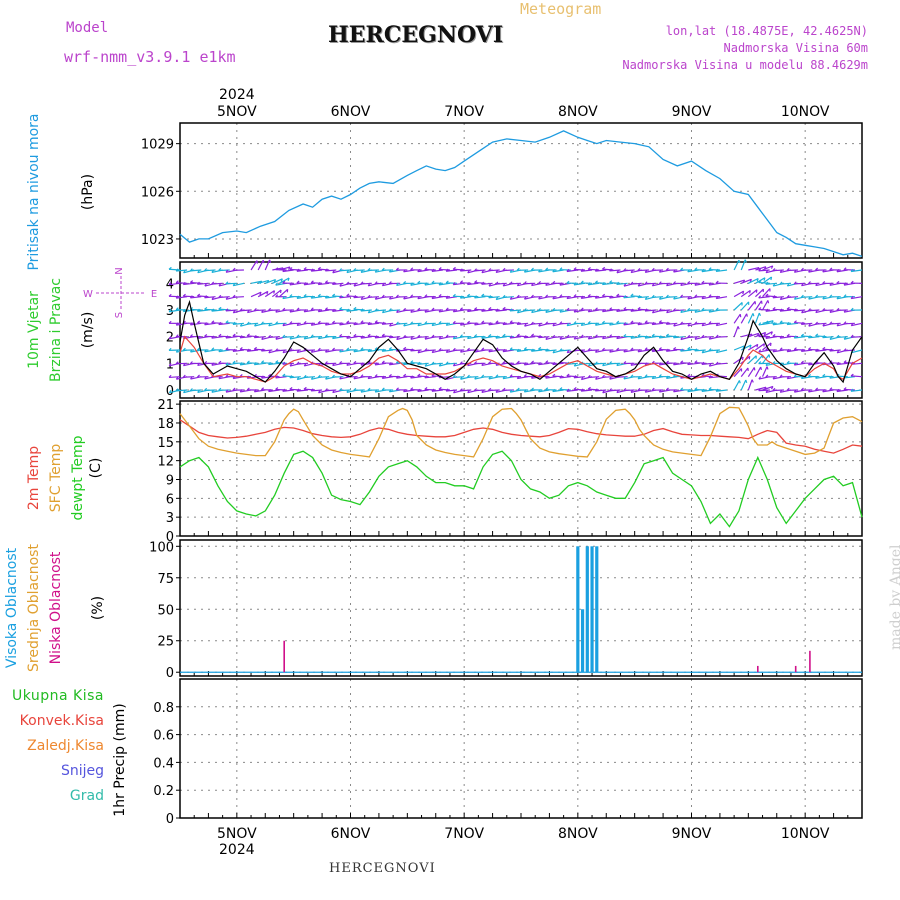 The height and width of the screenshot is (900, 900). Describe the element at coordinates (88, 192) in the screenshot. I see `pressure-unit-label: (hPa)` at that location.